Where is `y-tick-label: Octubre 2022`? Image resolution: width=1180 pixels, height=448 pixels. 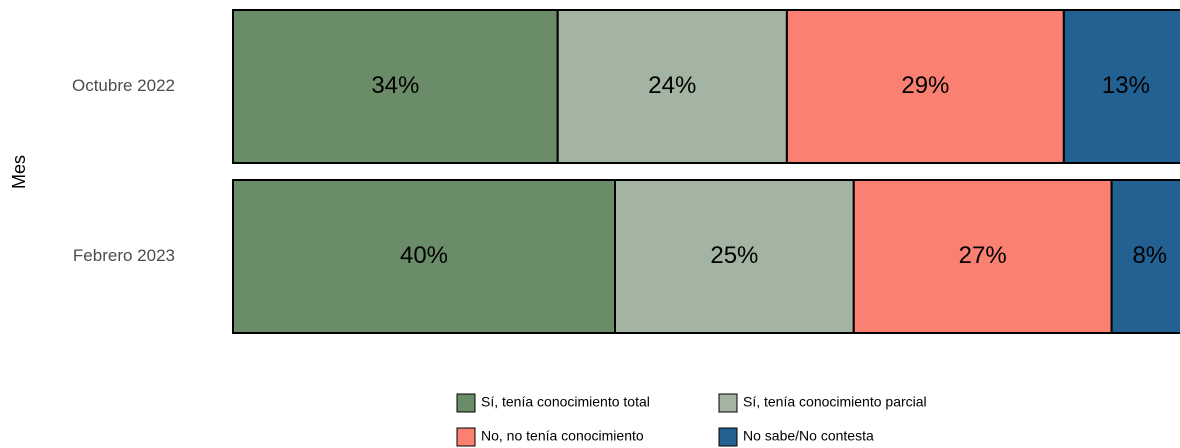
y-tick-label: Octubre 2022 is located at coordinates (123, 85).